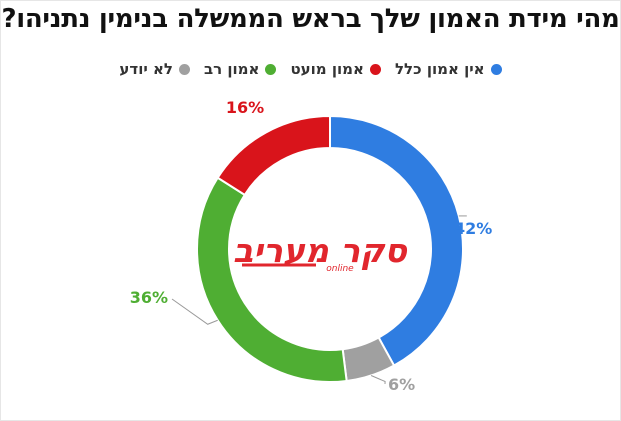 The width and height of the screenshot is (621, 421). I want to click on maariv-logo: סקר מעריב online, so click(320, 252).